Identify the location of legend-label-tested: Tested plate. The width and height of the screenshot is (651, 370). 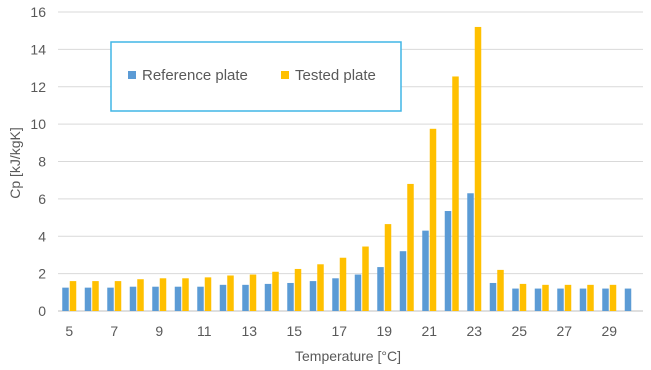
(335, 75).